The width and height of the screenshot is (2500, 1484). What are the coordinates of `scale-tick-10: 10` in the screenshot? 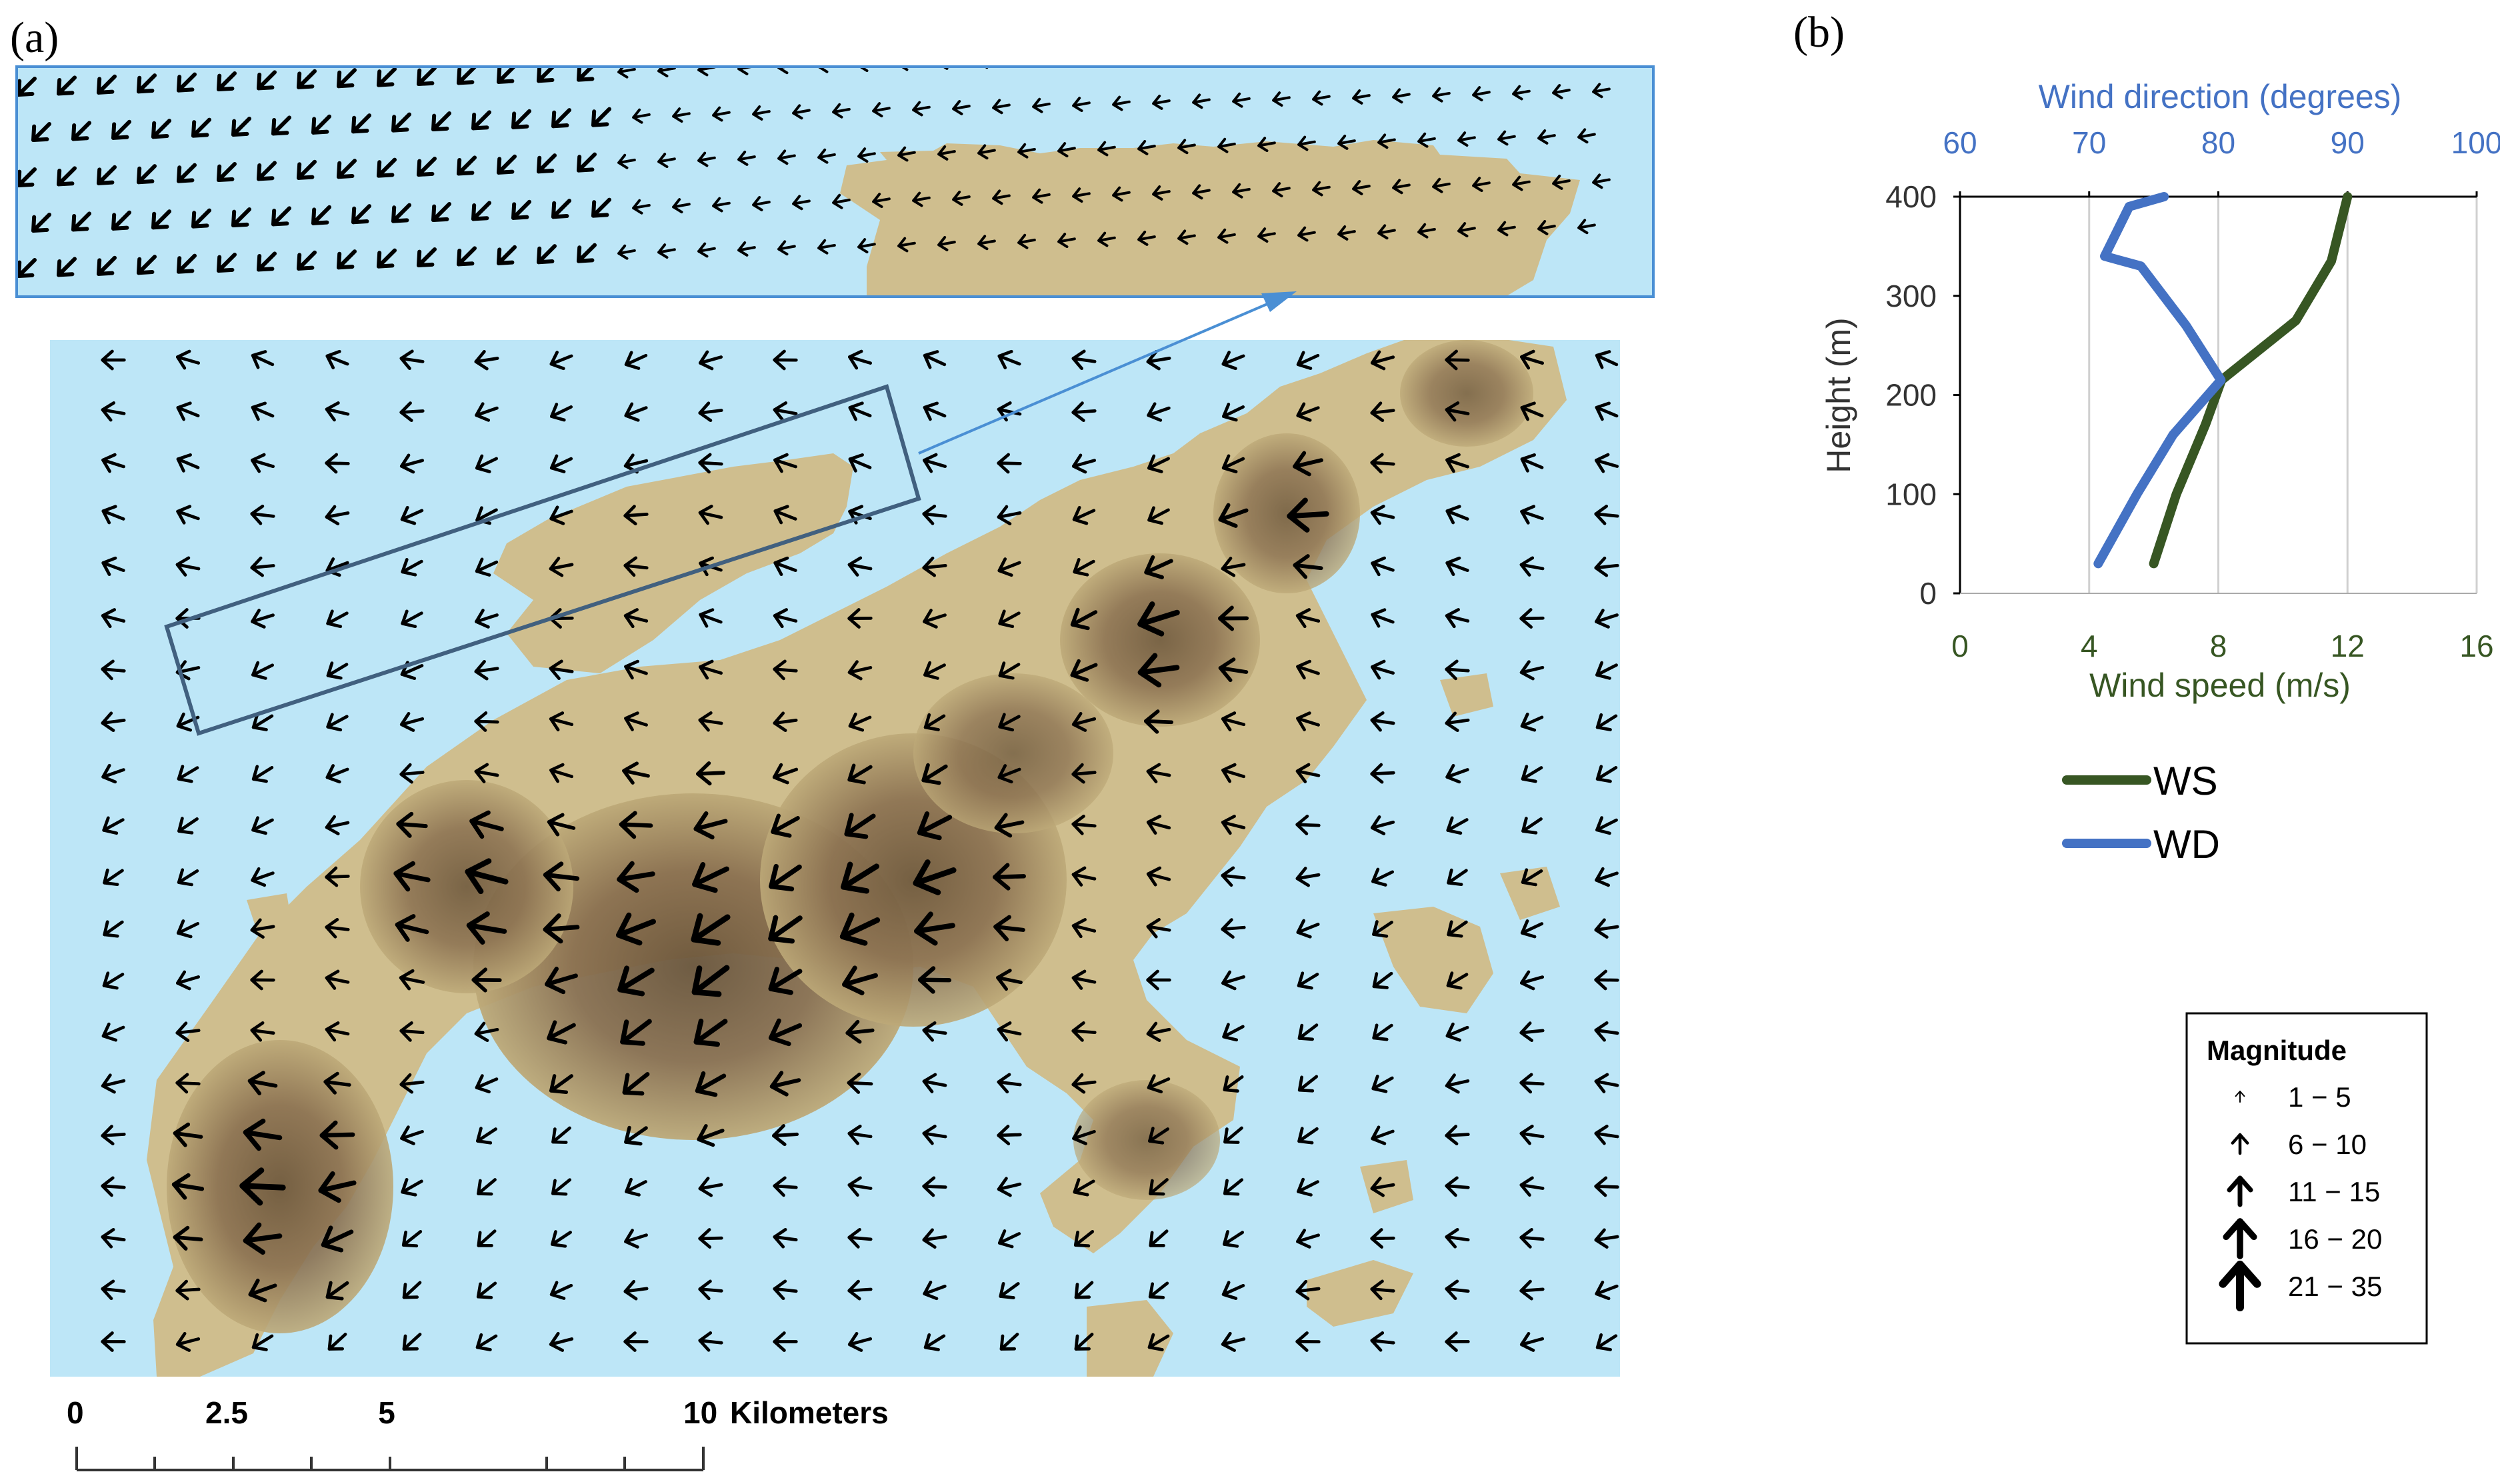 It's located at (700, 1412).